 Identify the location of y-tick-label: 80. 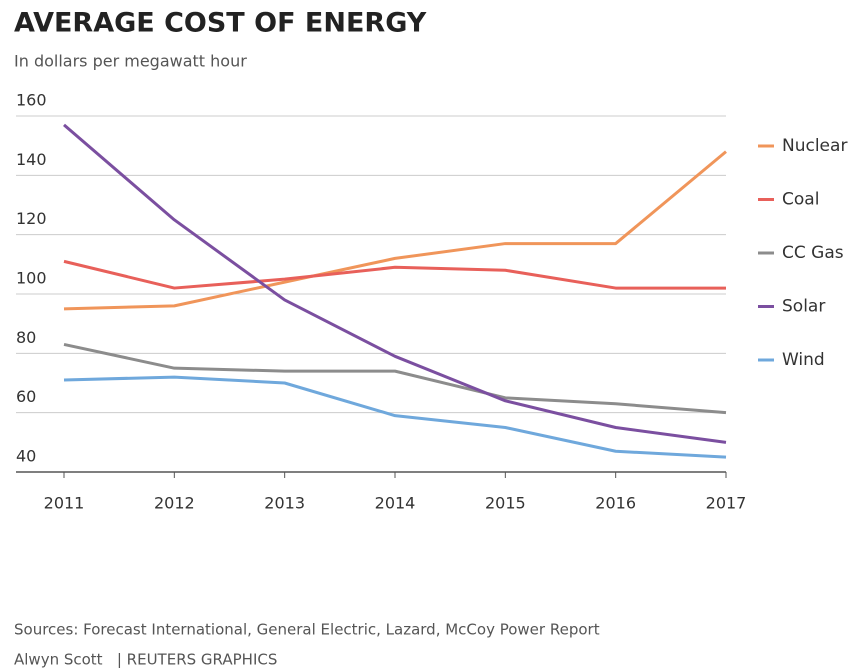
(26, 337).